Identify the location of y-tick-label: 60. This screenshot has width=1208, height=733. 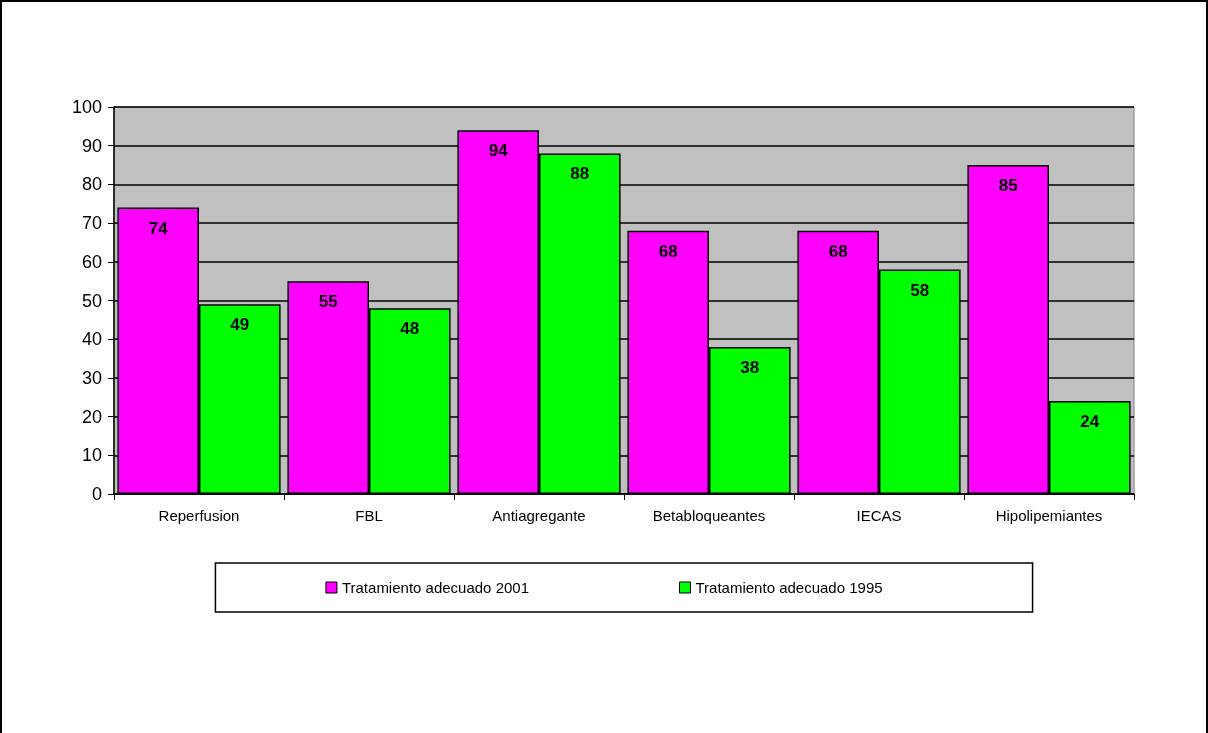
(91, 261).